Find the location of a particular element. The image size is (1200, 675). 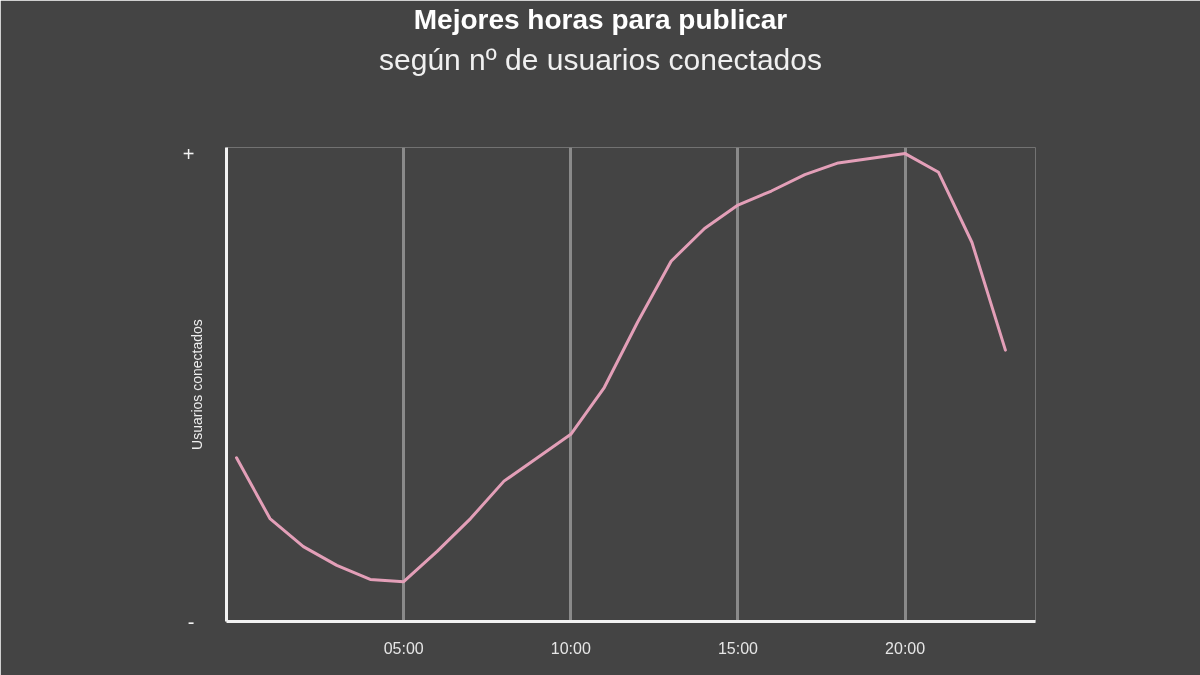

x-tick-label: 10:00 is located at coordinates (570, 648).